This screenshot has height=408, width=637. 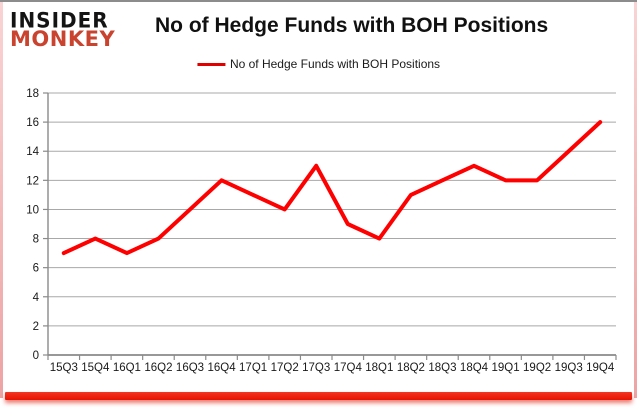 I want to click on frame-top-border, so click(x=318, y=1).